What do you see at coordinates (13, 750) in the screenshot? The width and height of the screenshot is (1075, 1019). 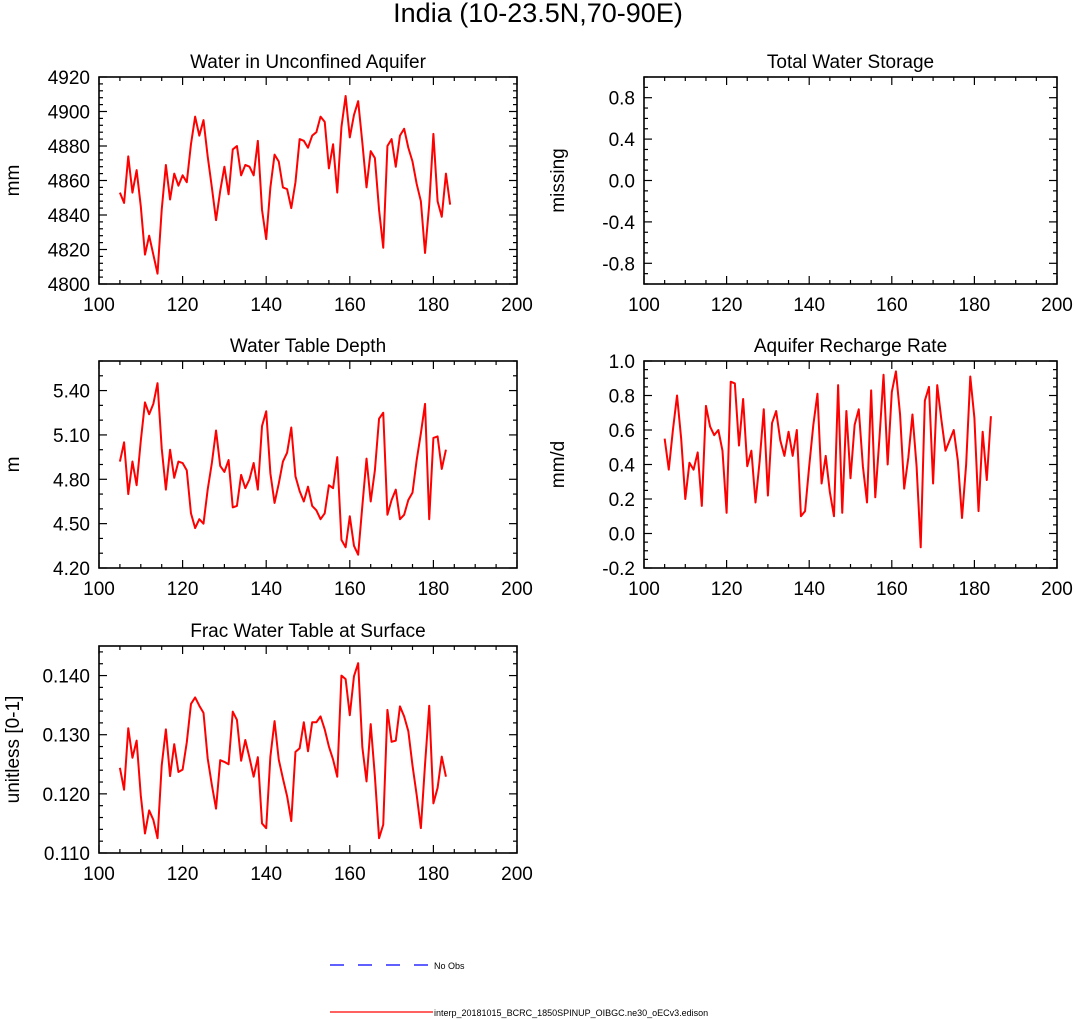 I see `y-axis-label: unitless [0-1]` at bounding box center [13, 750].